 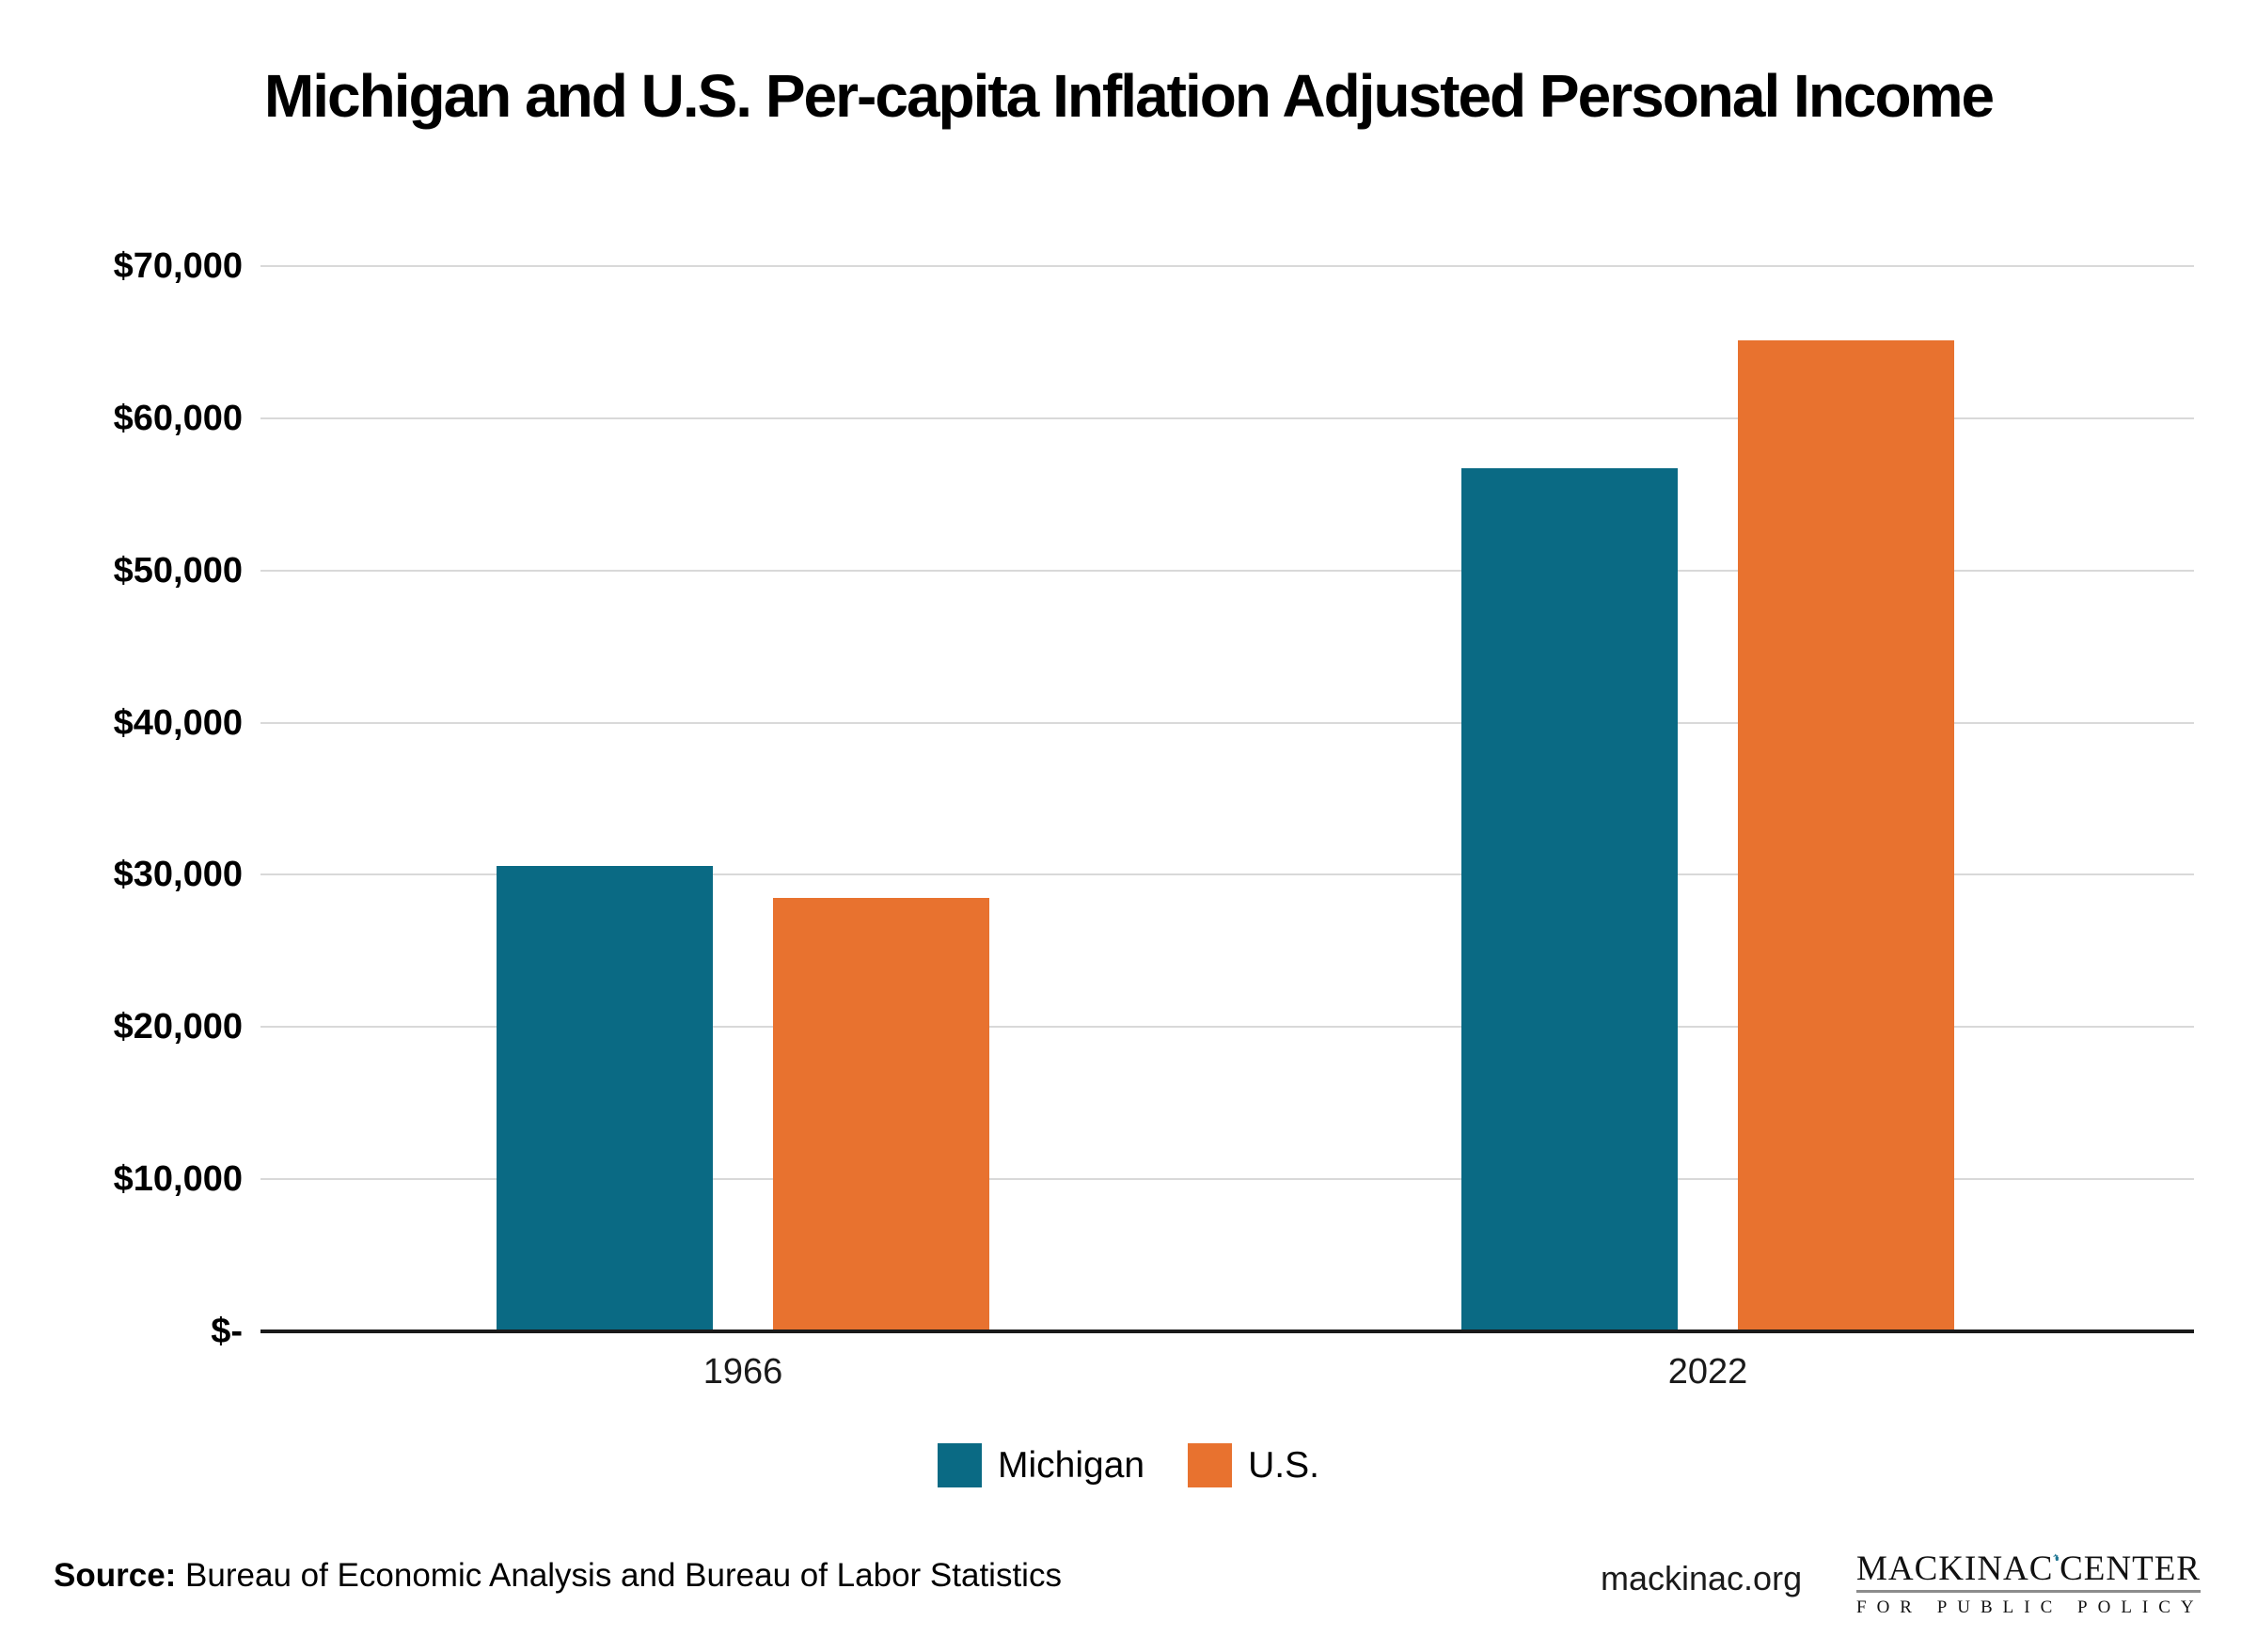 I want to click on y-tick-label-40000: $40,000, so click(x=178, y=723).